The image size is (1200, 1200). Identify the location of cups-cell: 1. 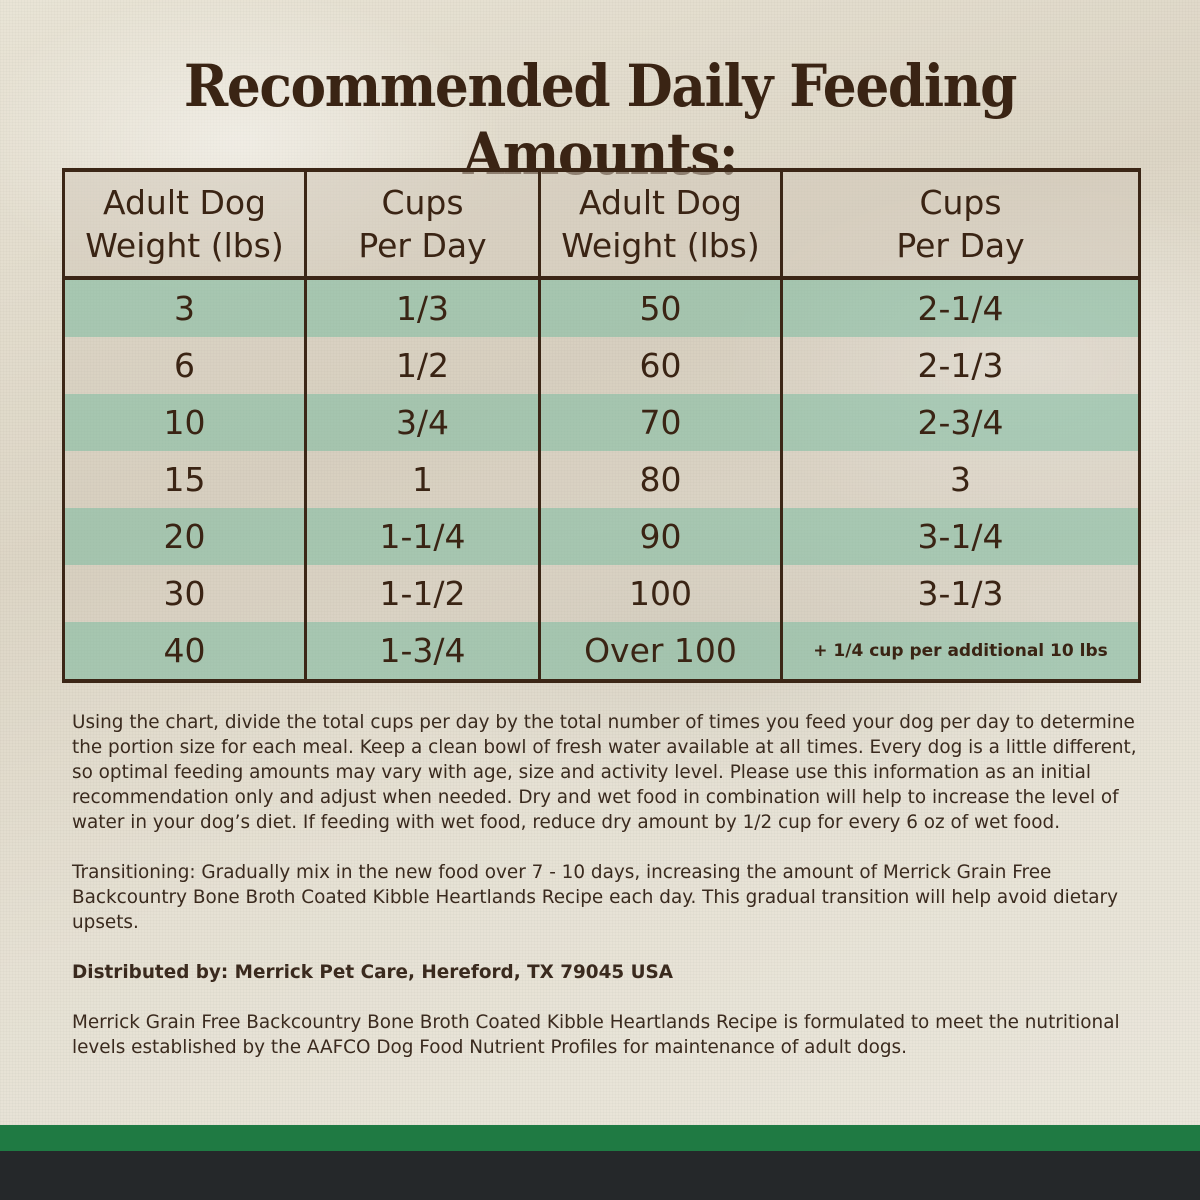
(423, 479).